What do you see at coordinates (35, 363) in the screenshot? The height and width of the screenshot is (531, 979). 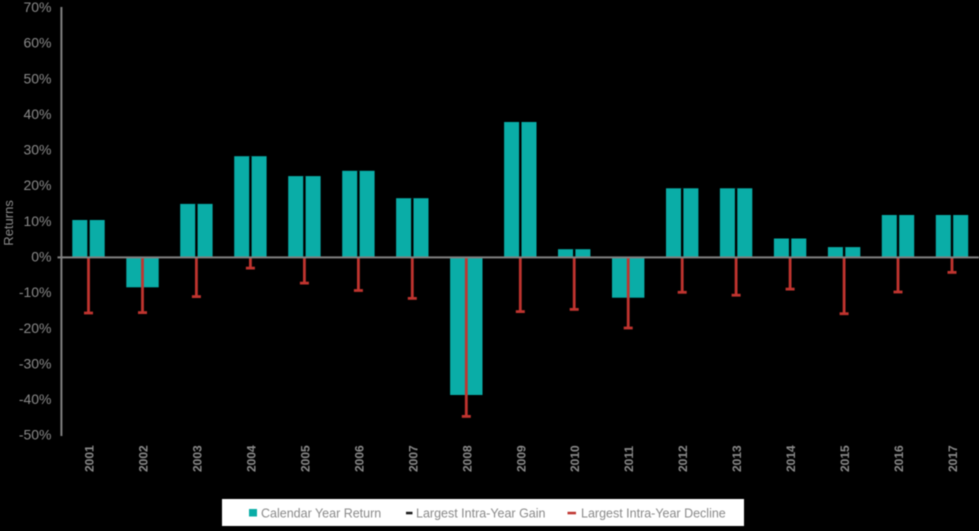 I see `svg-text: -30%` at bounding box center [35, 363].